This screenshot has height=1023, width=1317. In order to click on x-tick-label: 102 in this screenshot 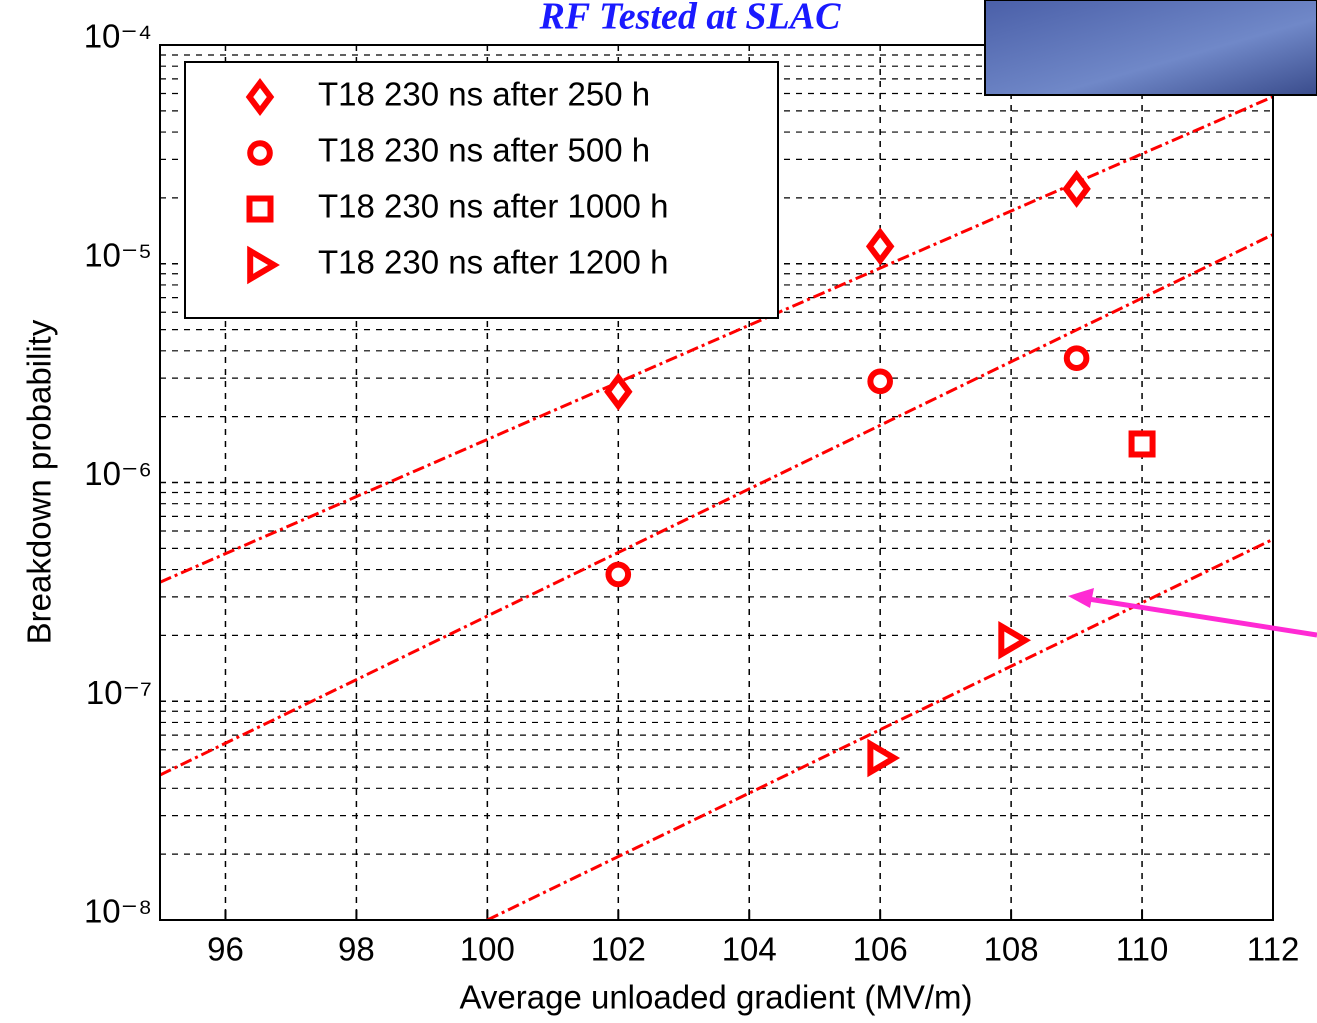, I will do `click(618, 949)`.